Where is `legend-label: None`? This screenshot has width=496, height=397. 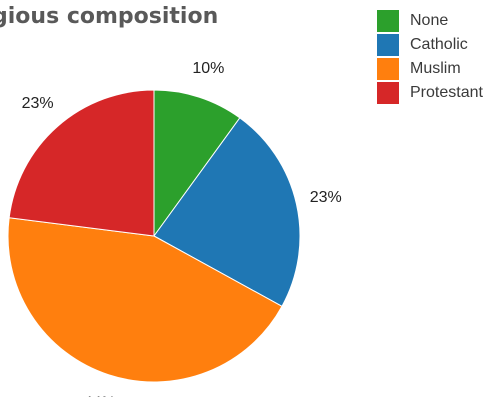
legend-label: None is located at coordinates (429, 20).